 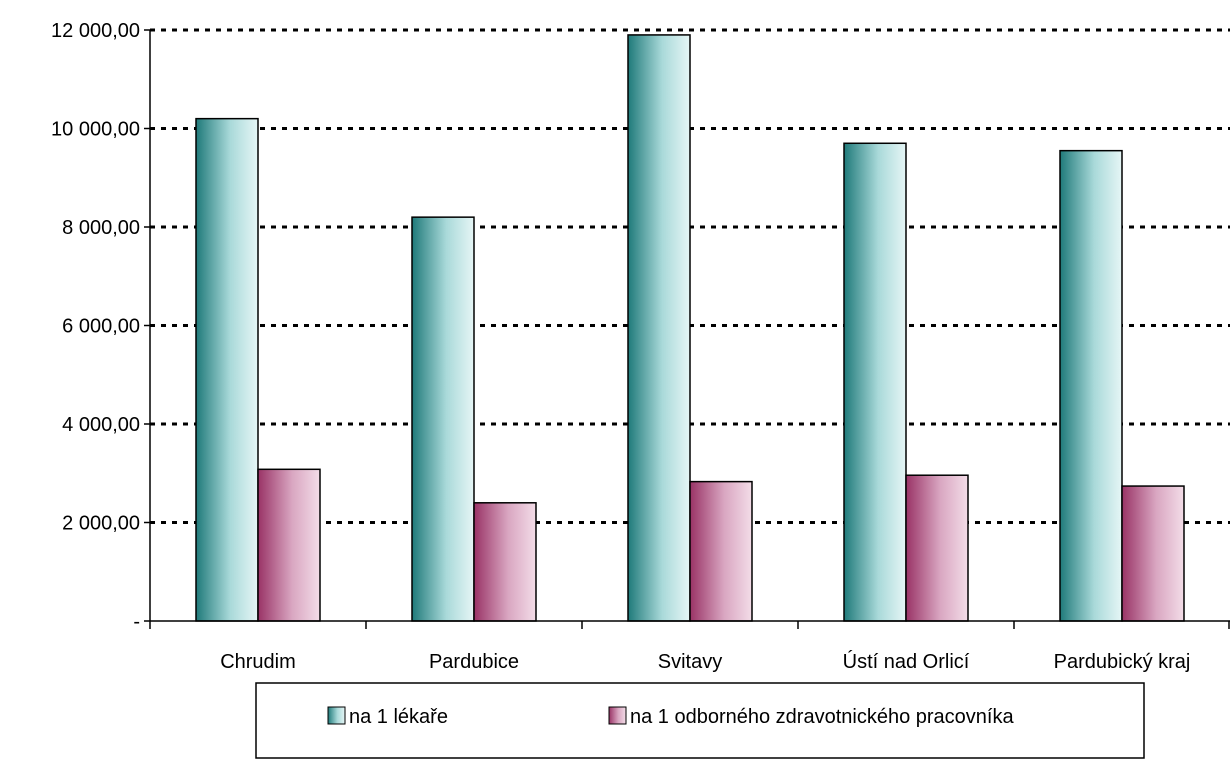 I want to click on y-tick-label: 8 000,00, so click(x=101, y=228).